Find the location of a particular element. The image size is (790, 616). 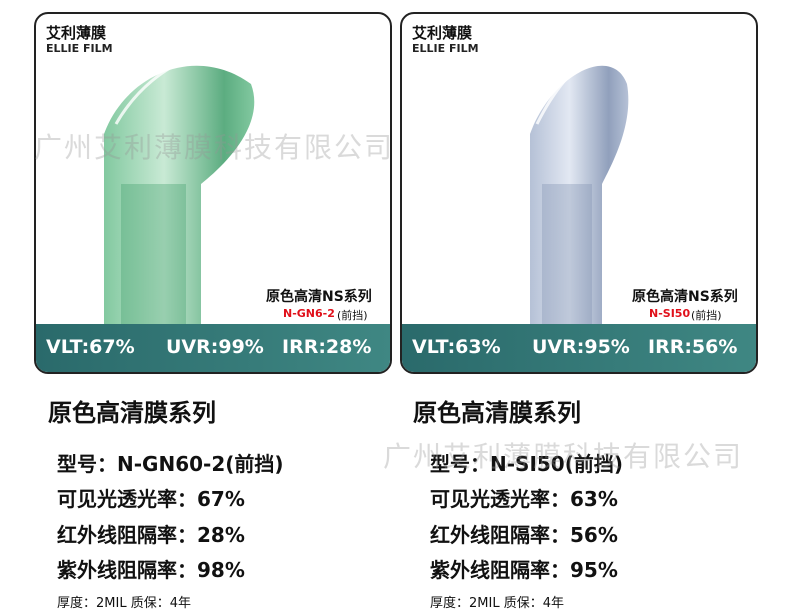

stat: VLT:63% is located at coordinates (456, 347).